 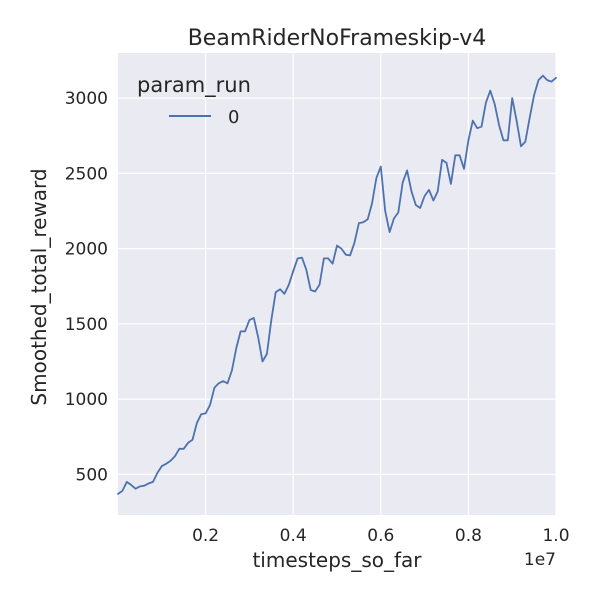 I want to click on x-tick-label: 0.6, so click(x=380, y=536).